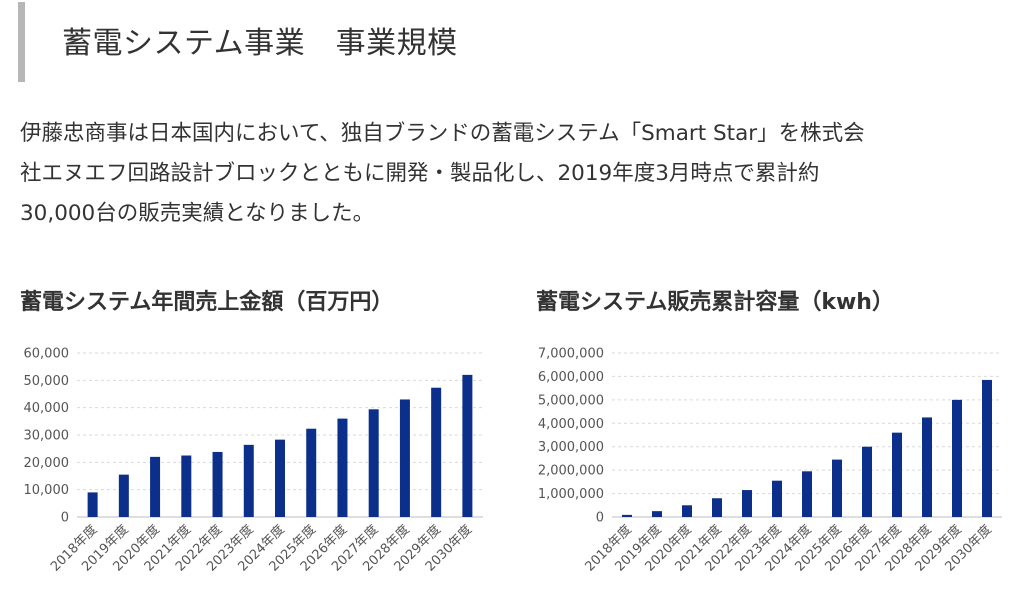  I want to click on y-tick-label: 7,000,000, so click(571, 354).